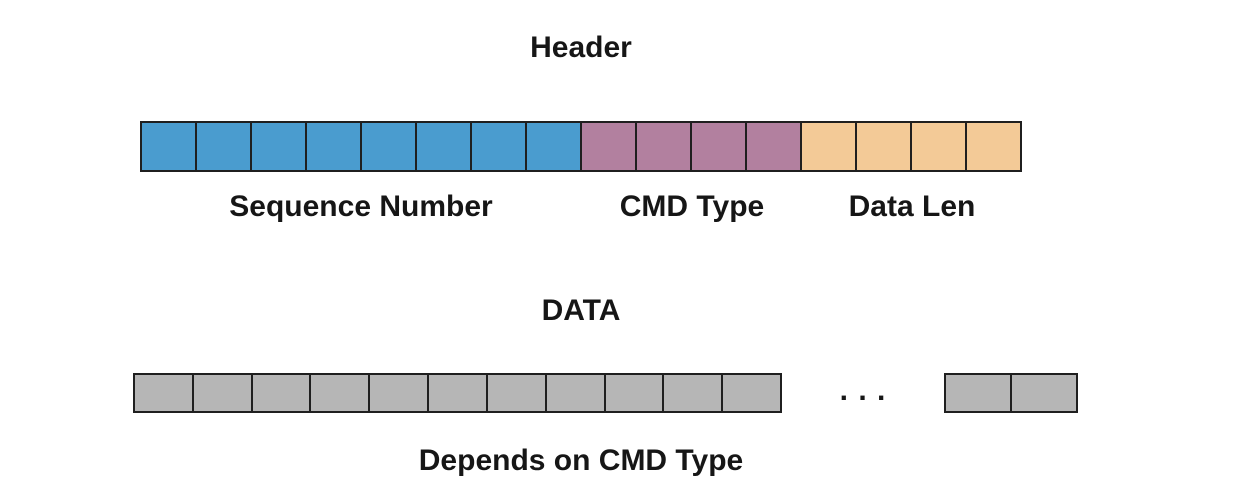  What do you see at coordinates (361, 206) in the screenshot?
I see `sequence-number-label: Sequence Number` at bounding box center [361, 206].